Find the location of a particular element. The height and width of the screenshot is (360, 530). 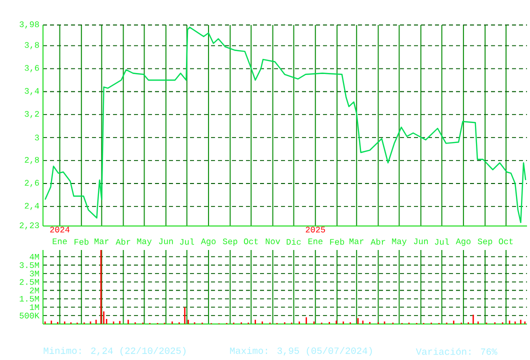

y-tick-label: 3.5M is located at coordinates (29, 265).